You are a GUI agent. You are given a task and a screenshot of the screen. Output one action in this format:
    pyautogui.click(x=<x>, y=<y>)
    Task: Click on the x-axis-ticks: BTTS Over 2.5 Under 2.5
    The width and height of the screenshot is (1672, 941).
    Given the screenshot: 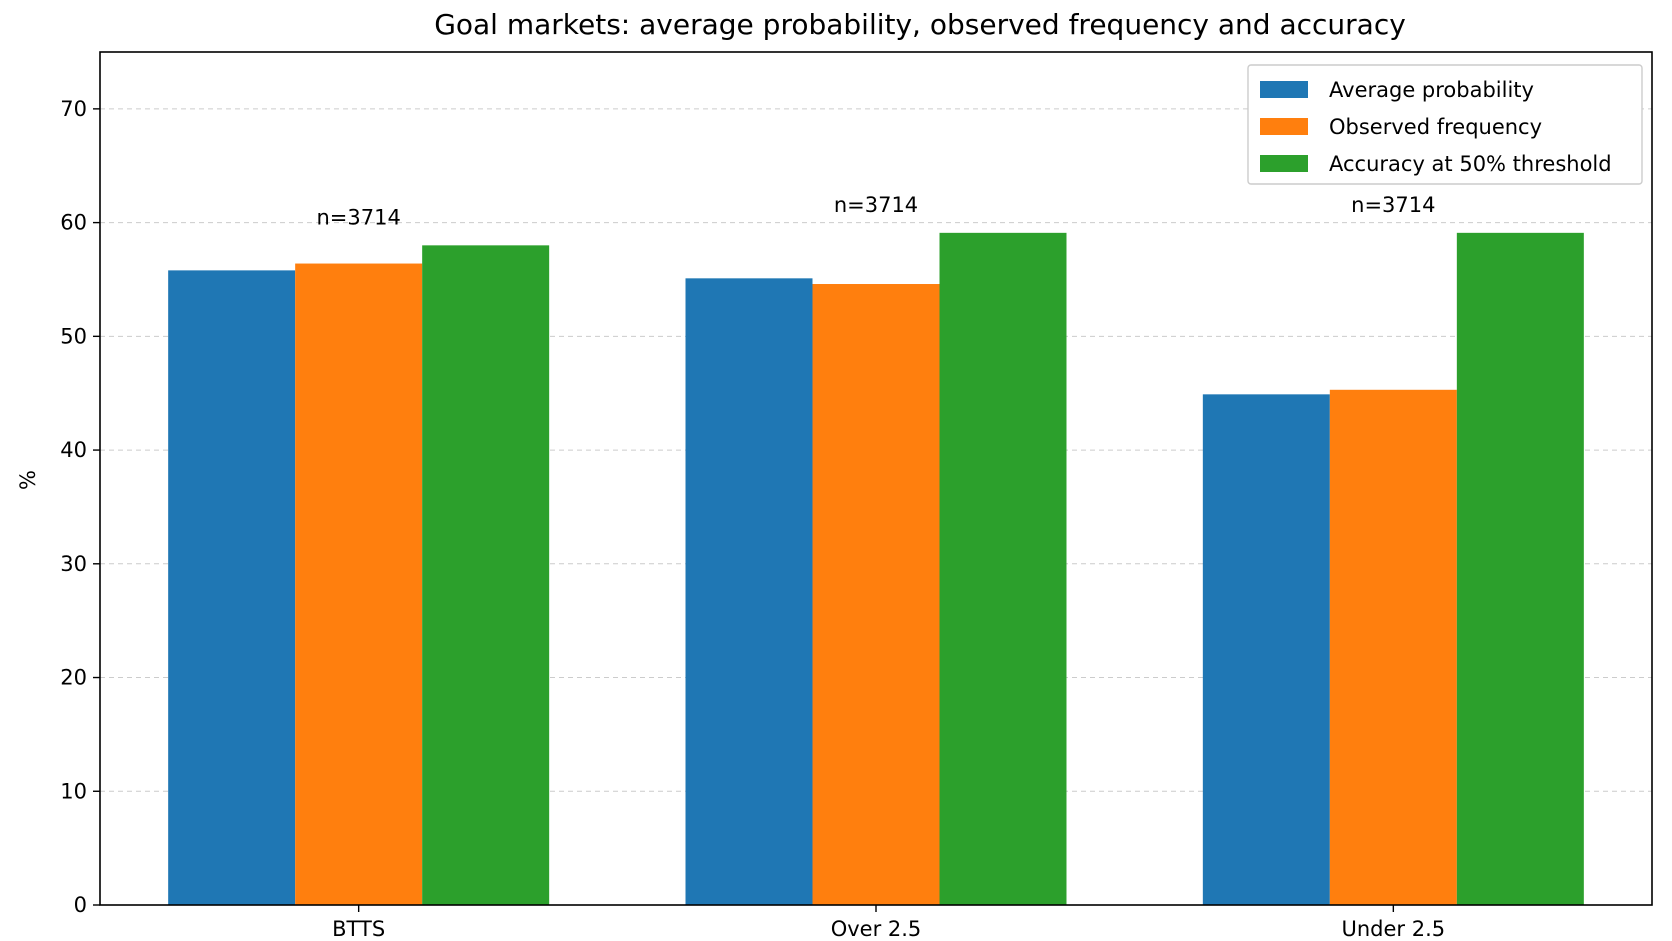 What is the action you would take?
    pyautogui.click(x=888, y=923)
    